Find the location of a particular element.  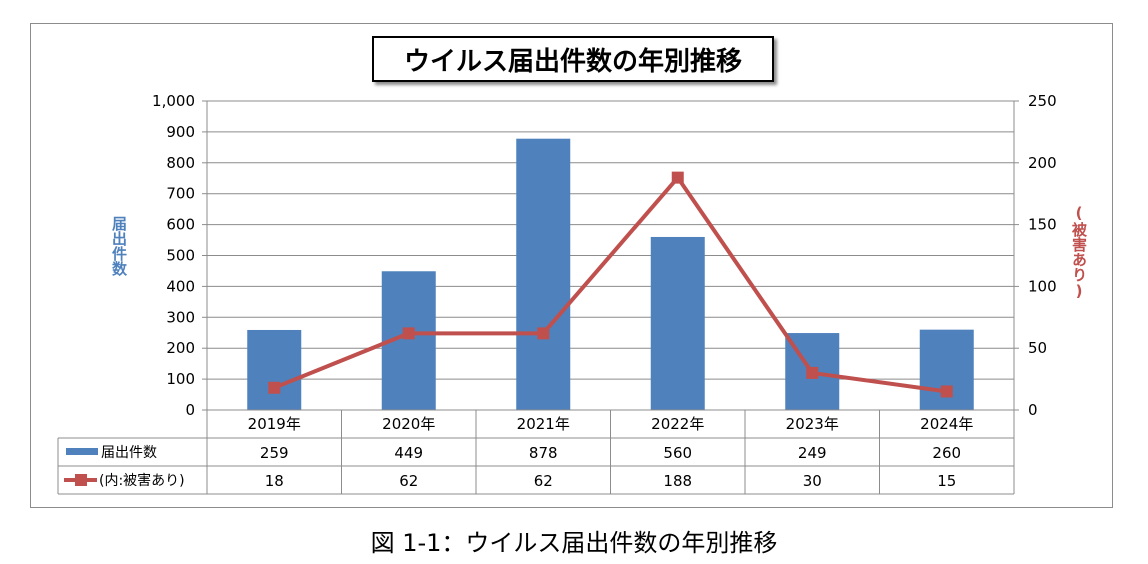

y2-tick-label: 200 is located at coordinates (1042, 163).